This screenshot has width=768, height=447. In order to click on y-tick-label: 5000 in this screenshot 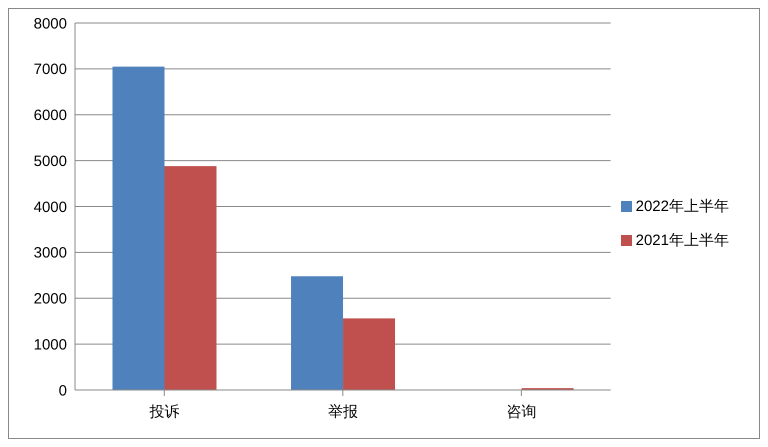, I will do `click(50, 161)`.